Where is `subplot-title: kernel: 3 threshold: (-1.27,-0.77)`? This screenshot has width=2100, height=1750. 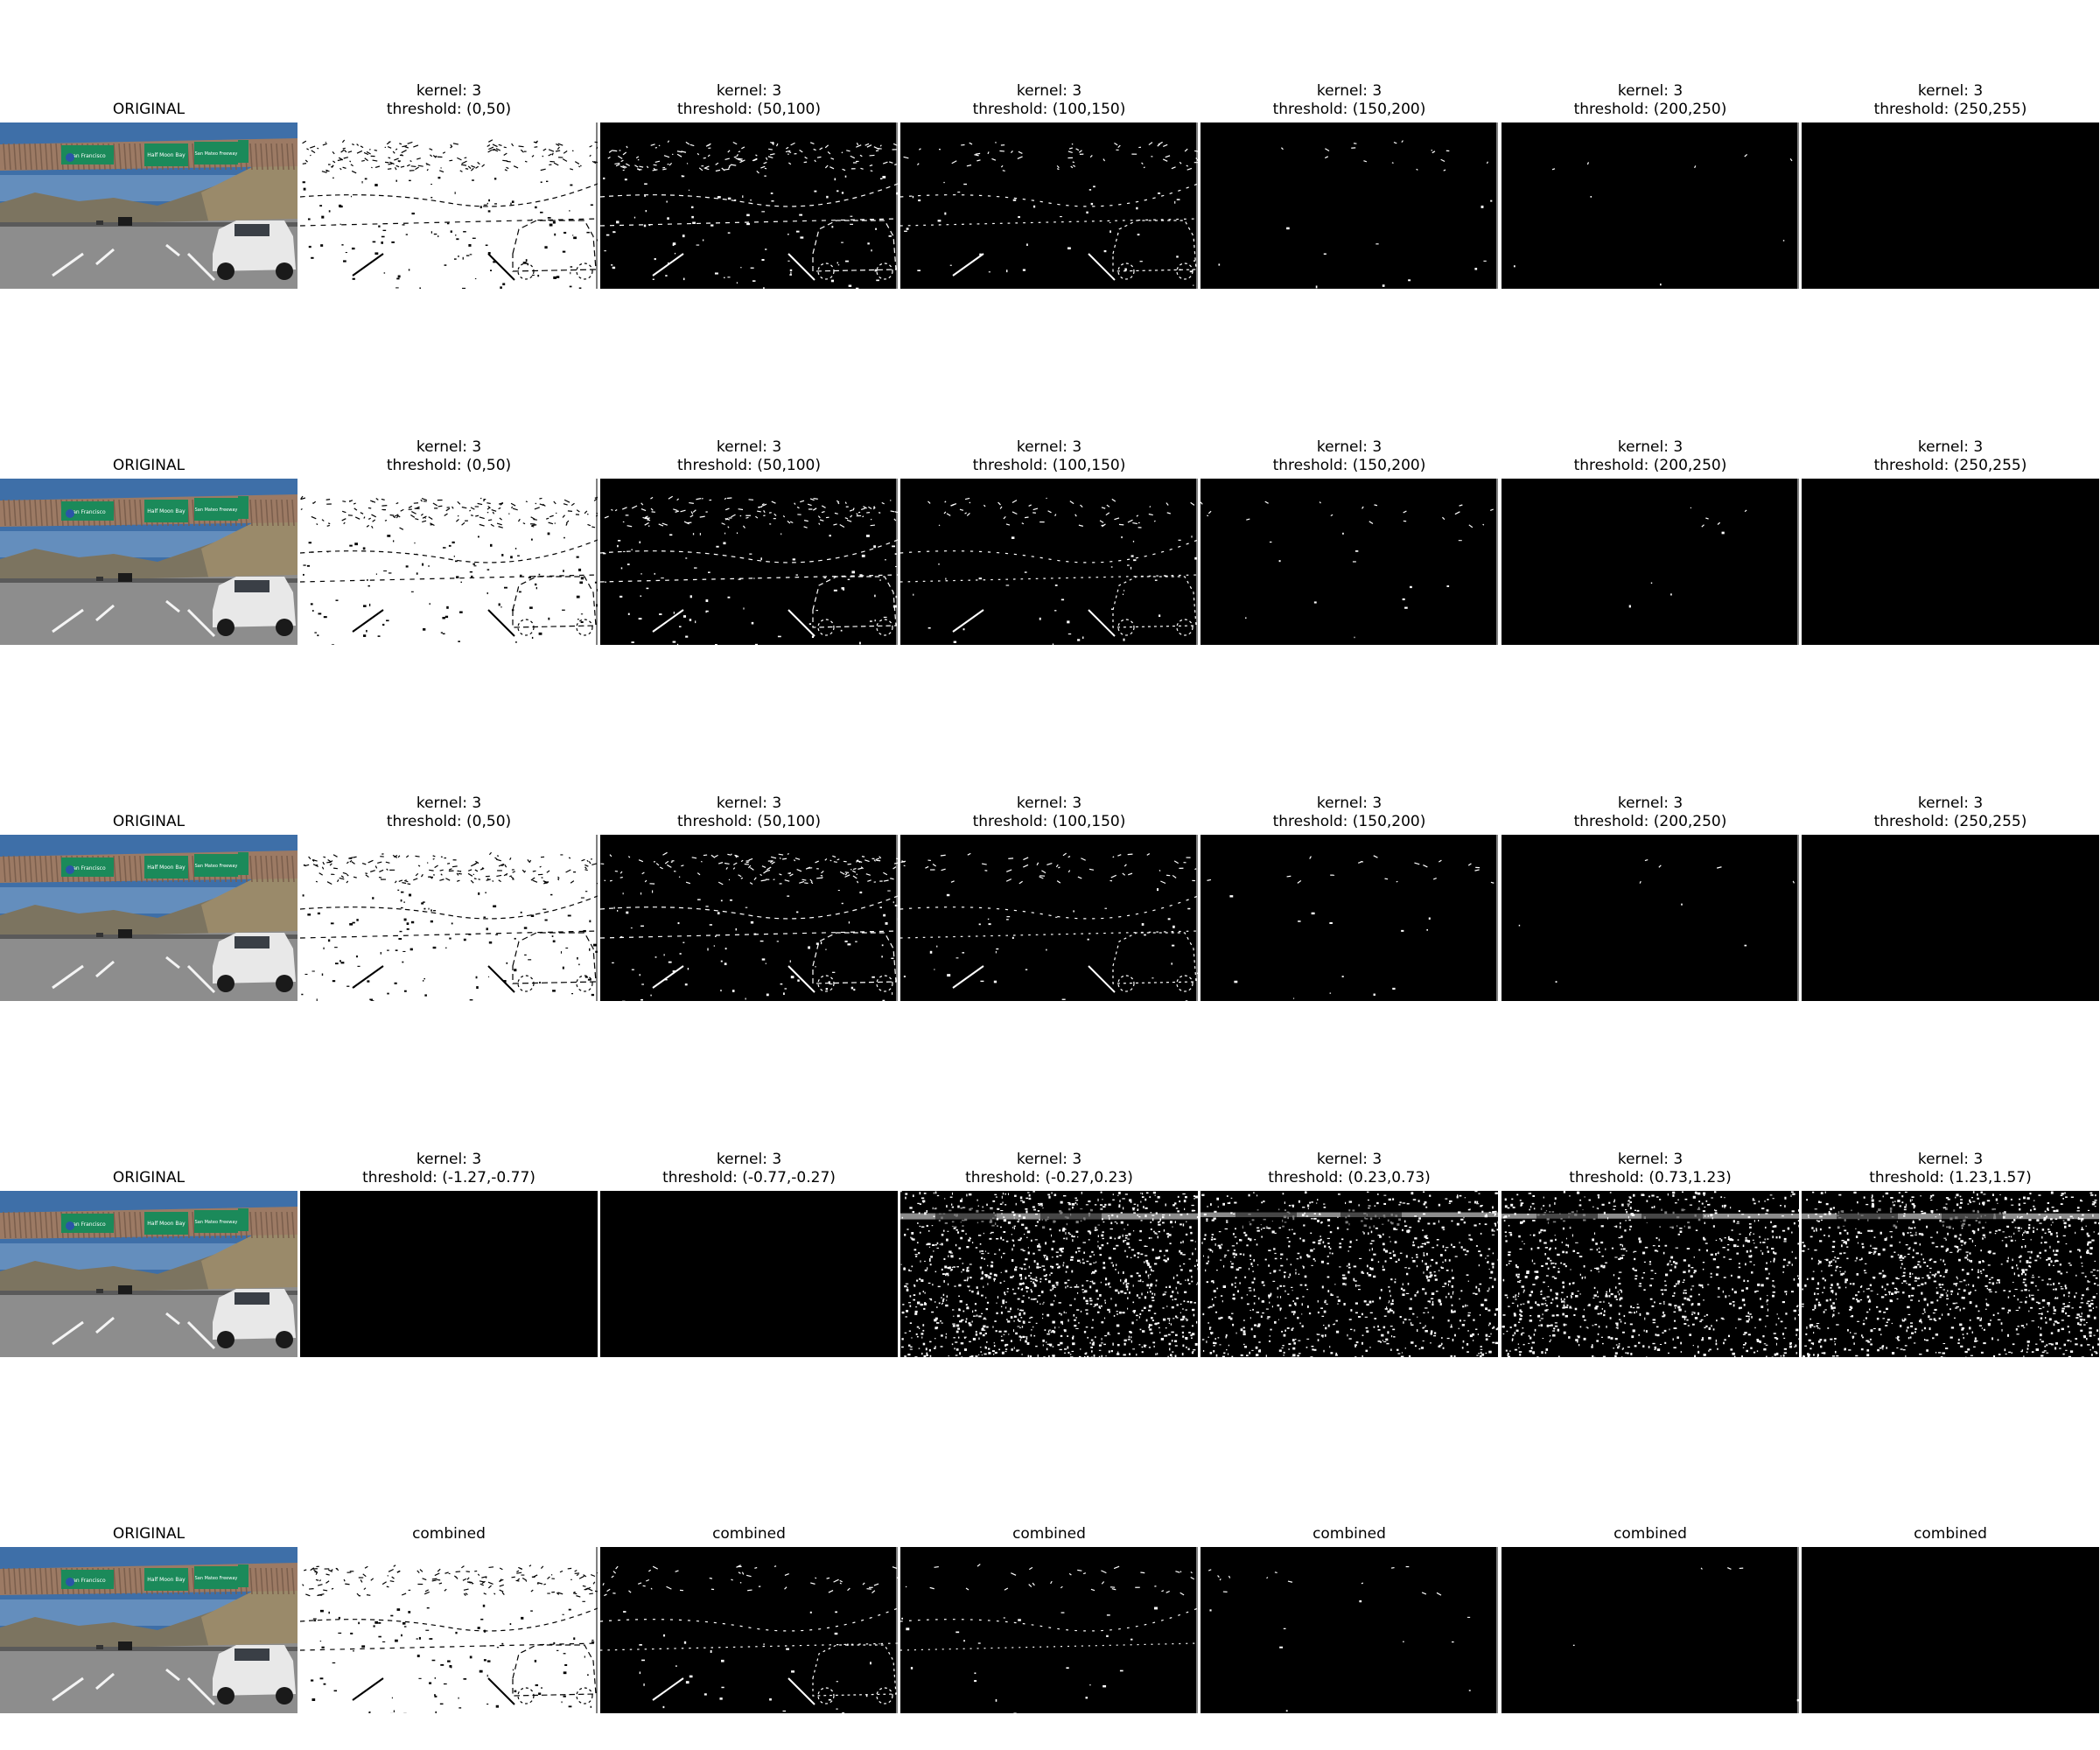
subplot-title: kernel: 3 threshold: (-1.27,-0.77) is located at coordinates (449, 1168).